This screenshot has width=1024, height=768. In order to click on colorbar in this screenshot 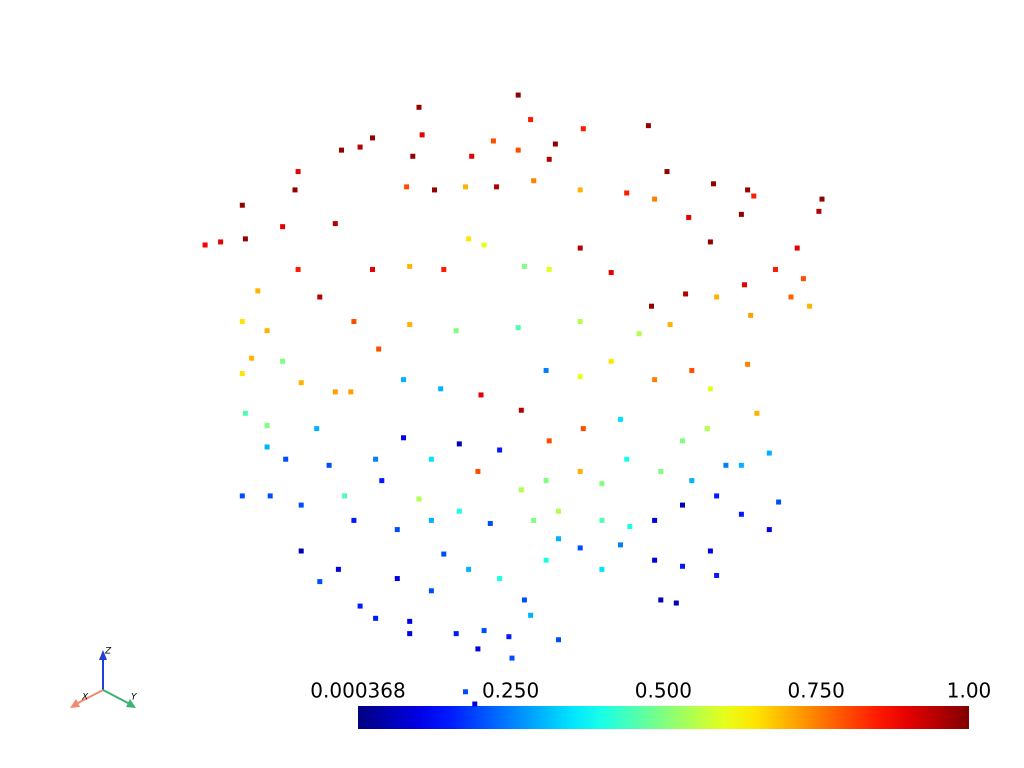, I will do `click(663, 717)`.